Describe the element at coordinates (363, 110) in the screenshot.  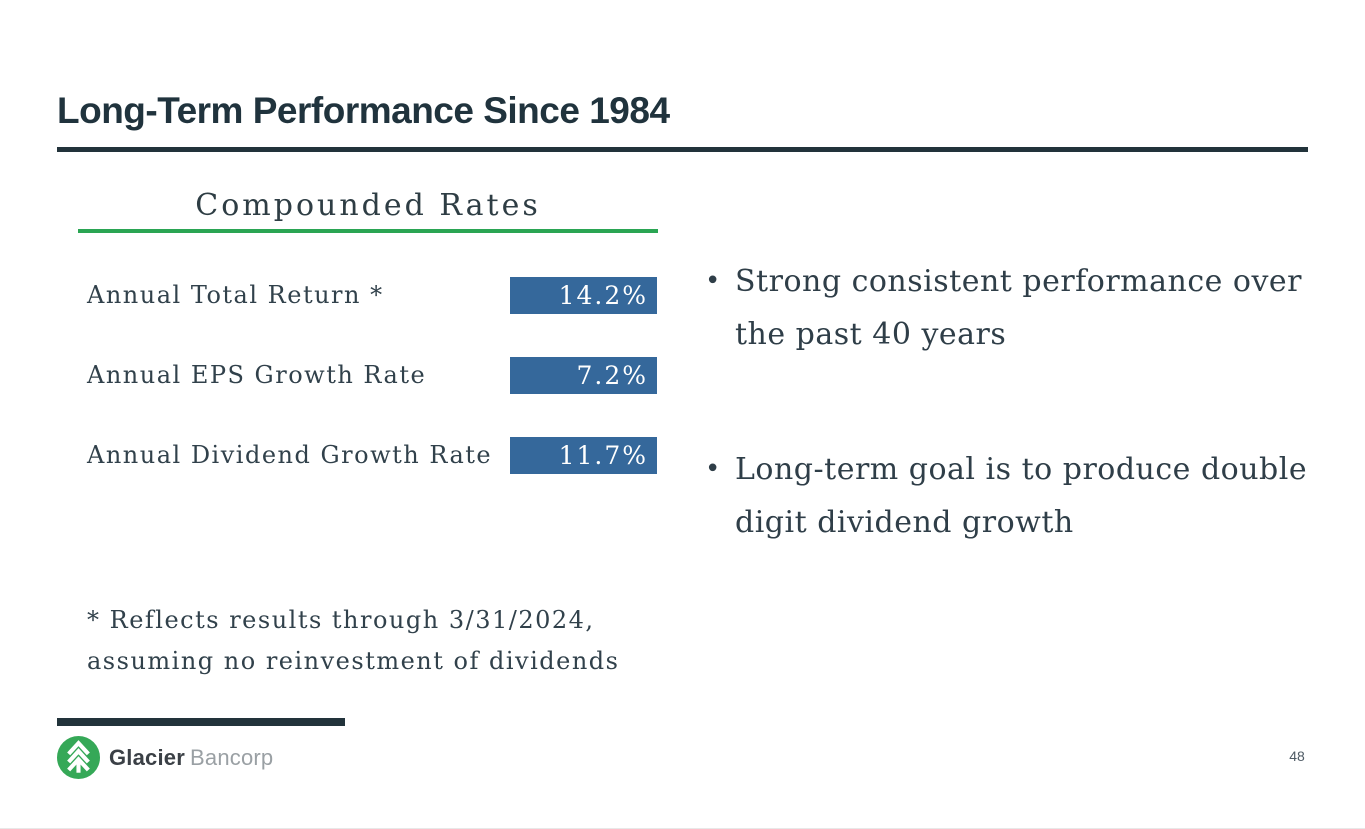
I see `page-title: Long-Term Performance Since 1984` at that location.